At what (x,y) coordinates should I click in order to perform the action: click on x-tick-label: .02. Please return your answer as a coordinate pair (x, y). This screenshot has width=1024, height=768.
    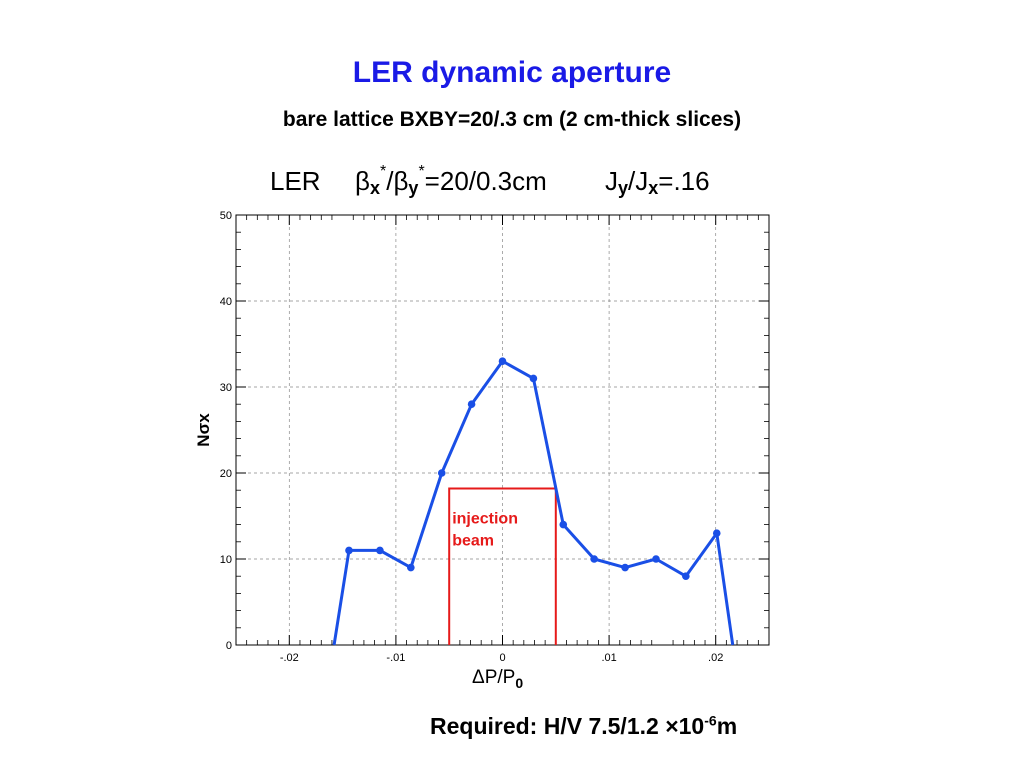
    Looking at the image, I should click on (715, 658).